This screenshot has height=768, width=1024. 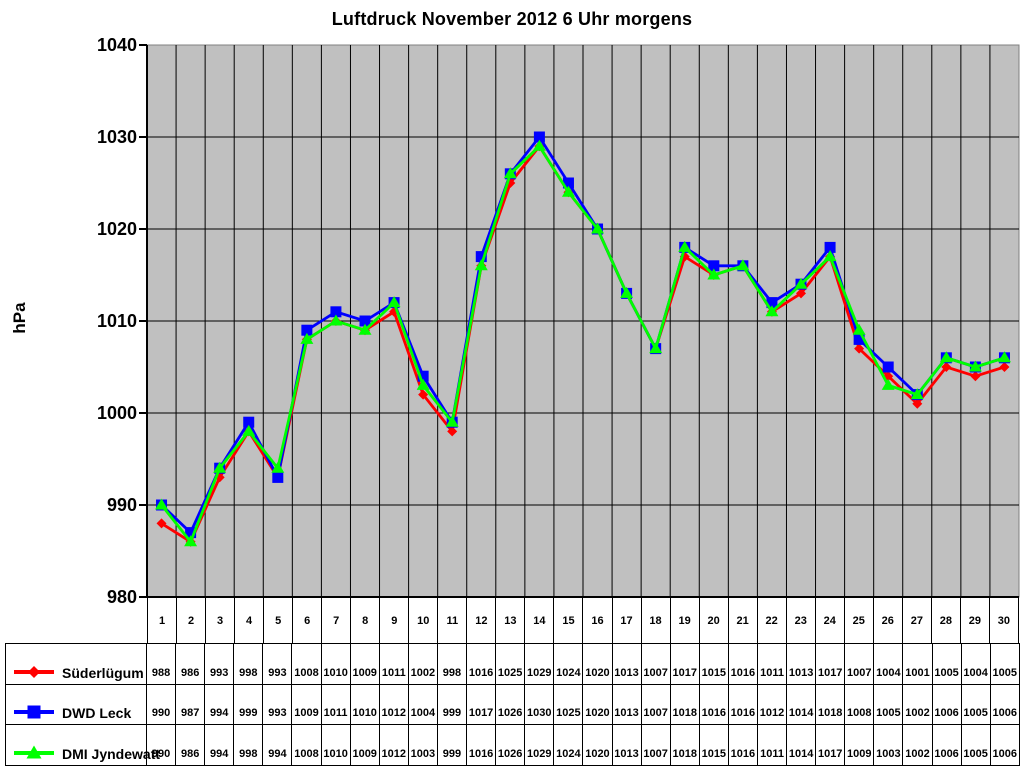 I want to click on pressure-value-cell: 1006, so click(x=947, y=745).